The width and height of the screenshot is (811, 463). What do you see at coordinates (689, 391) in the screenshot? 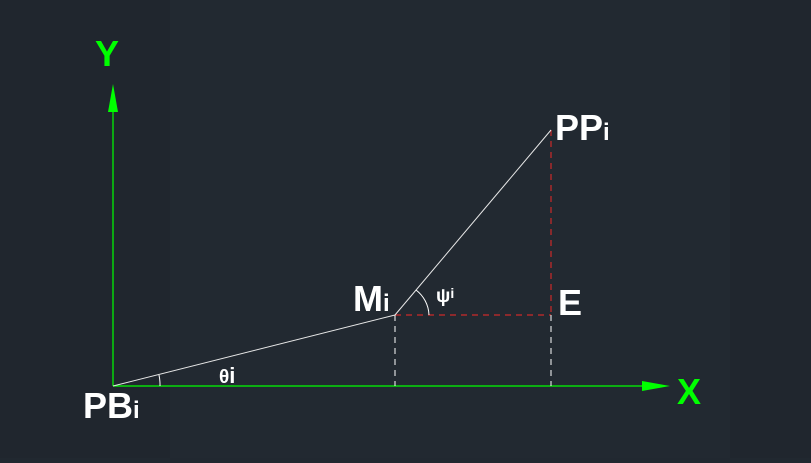
I see `x-axis-label: X` at bounding box center [689, 391].